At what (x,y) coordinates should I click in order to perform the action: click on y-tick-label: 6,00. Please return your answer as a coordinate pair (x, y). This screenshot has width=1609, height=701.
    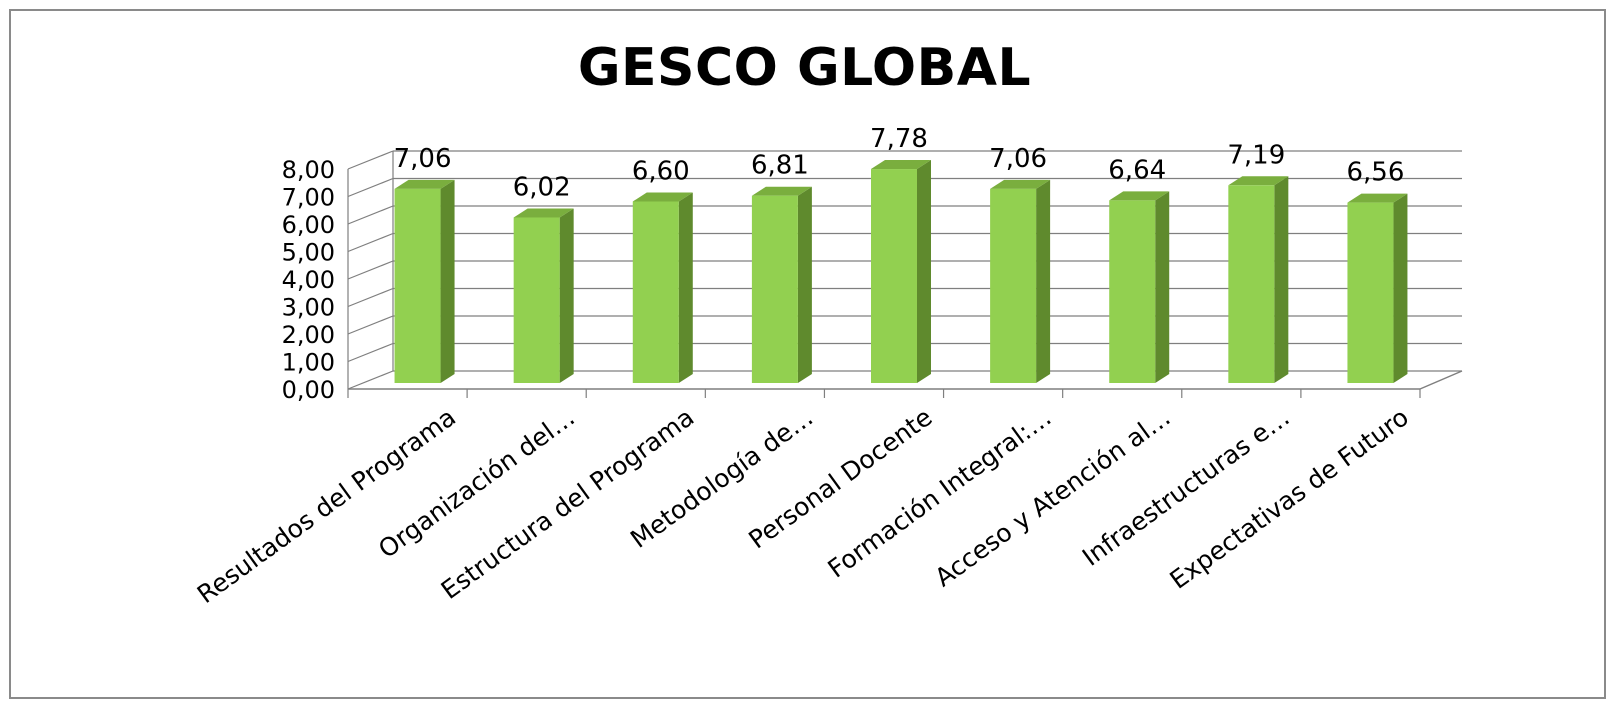
    Looking at the image, I should click on (308, 225).